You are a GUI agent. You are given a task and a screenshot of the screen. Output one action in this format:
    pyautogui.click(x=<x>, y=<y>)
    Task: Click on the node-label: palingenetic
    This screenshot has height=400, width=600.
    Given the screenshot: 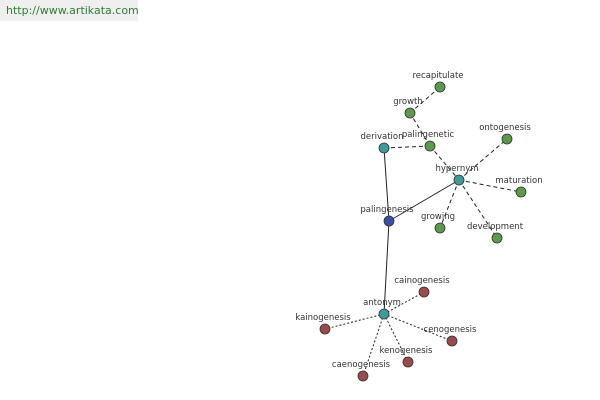 What is the action you would take?
    pyautogui.click(x=428, y=135)
    